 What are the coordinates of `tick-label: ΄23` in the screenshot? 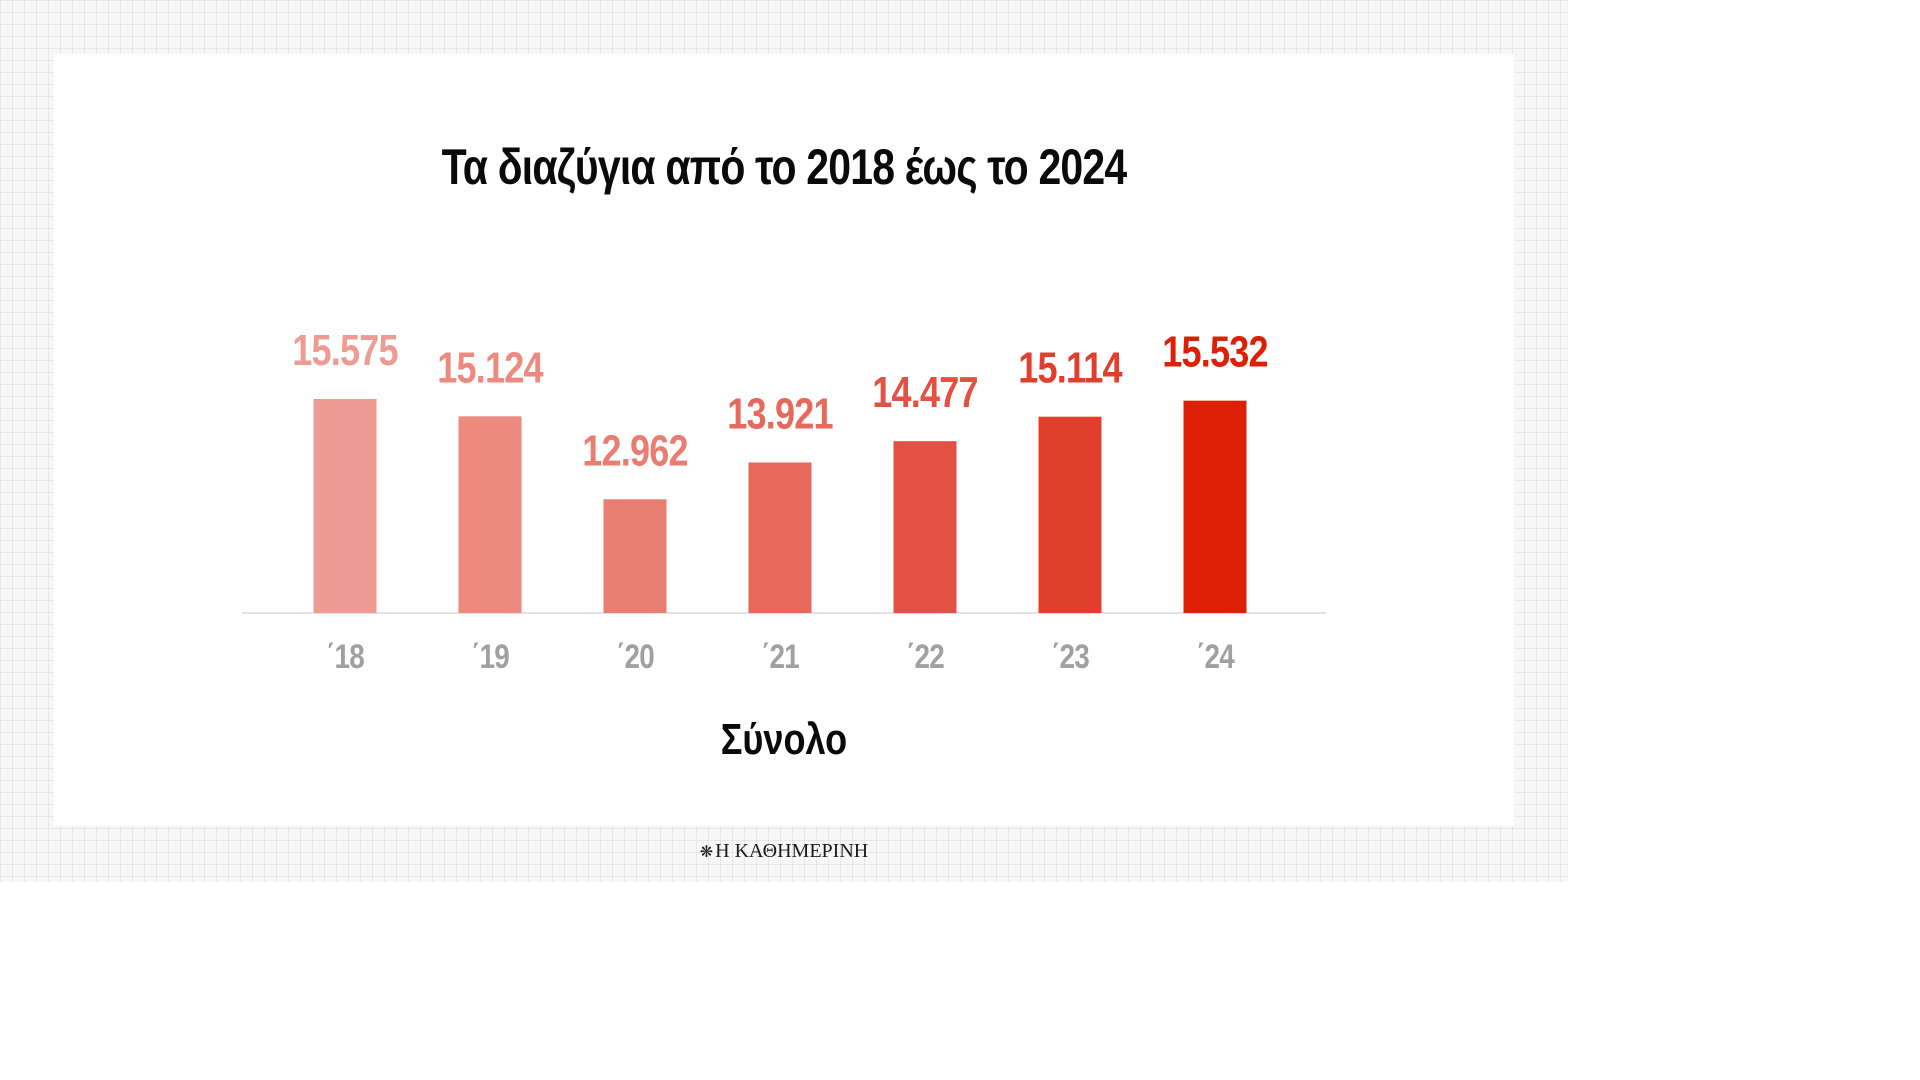 It's located at (1070, 656).